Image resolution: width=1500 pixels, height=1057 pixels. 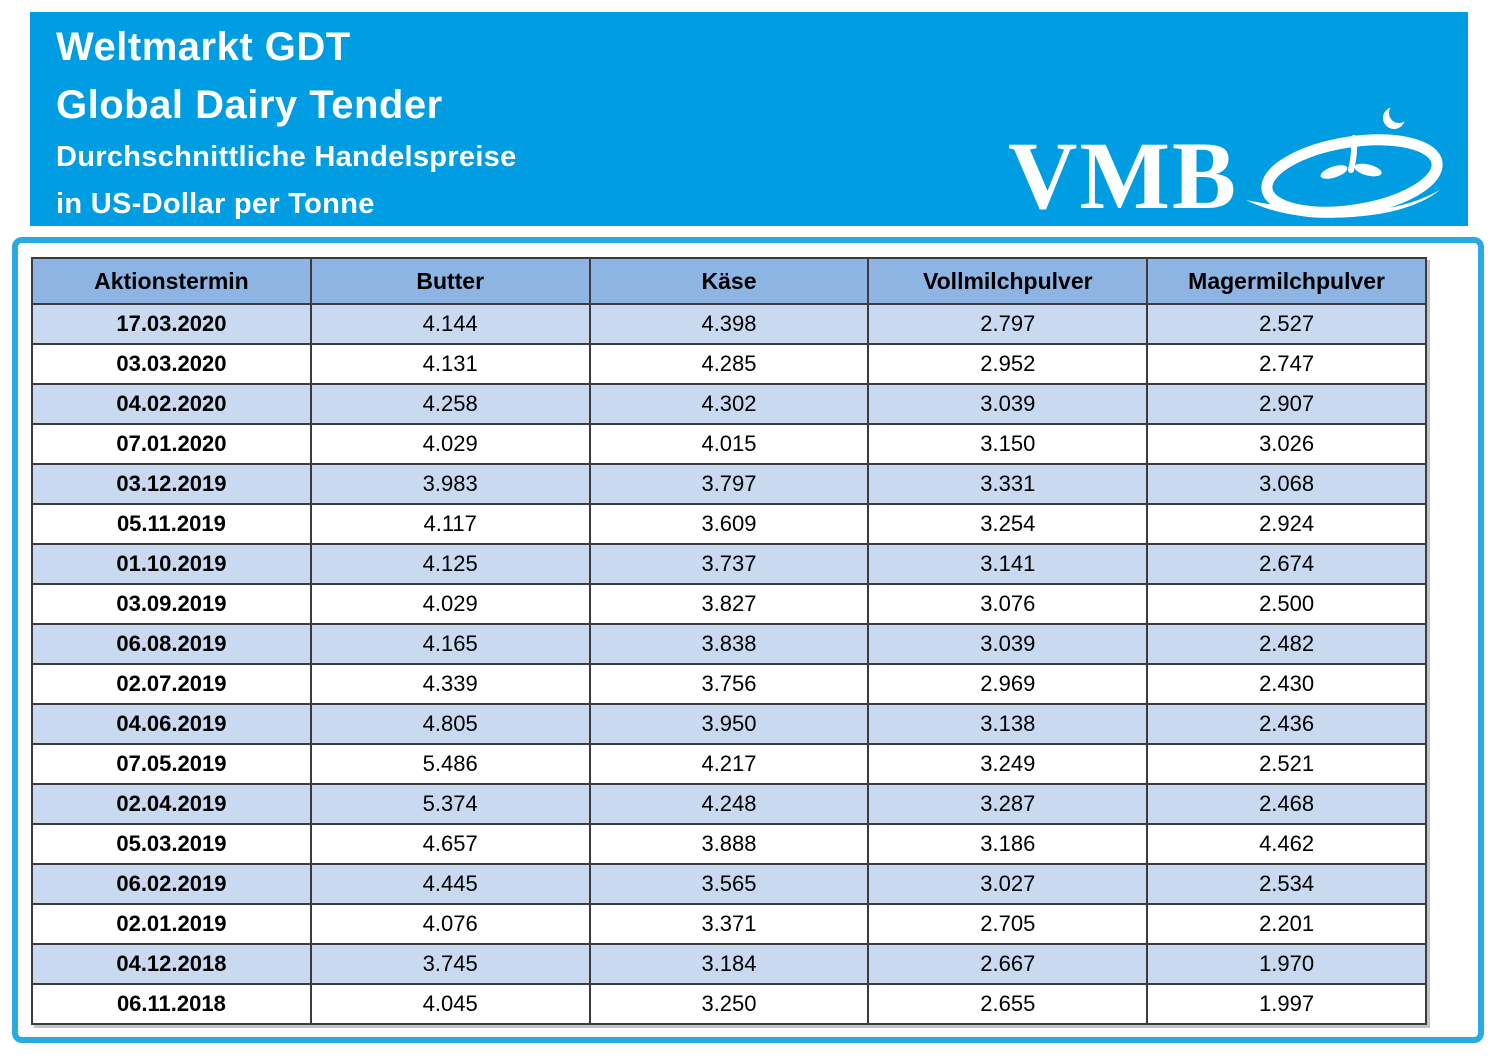 I want to click on value-cell: 2.527, so click(x=1286, y=324).